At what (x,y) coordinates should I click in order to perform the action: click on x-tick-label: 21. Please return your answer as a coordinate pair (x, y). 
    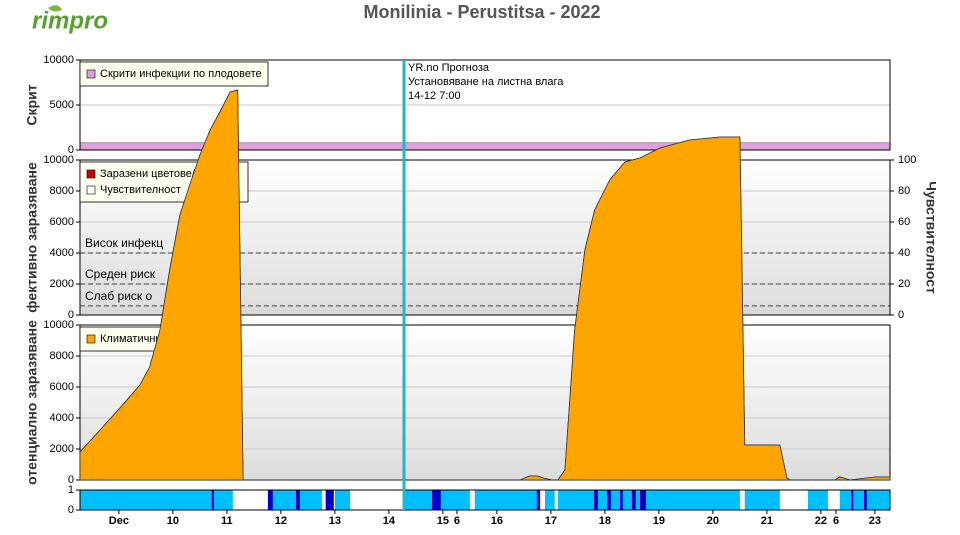
    Looking at the image, I should click on (767, 521).